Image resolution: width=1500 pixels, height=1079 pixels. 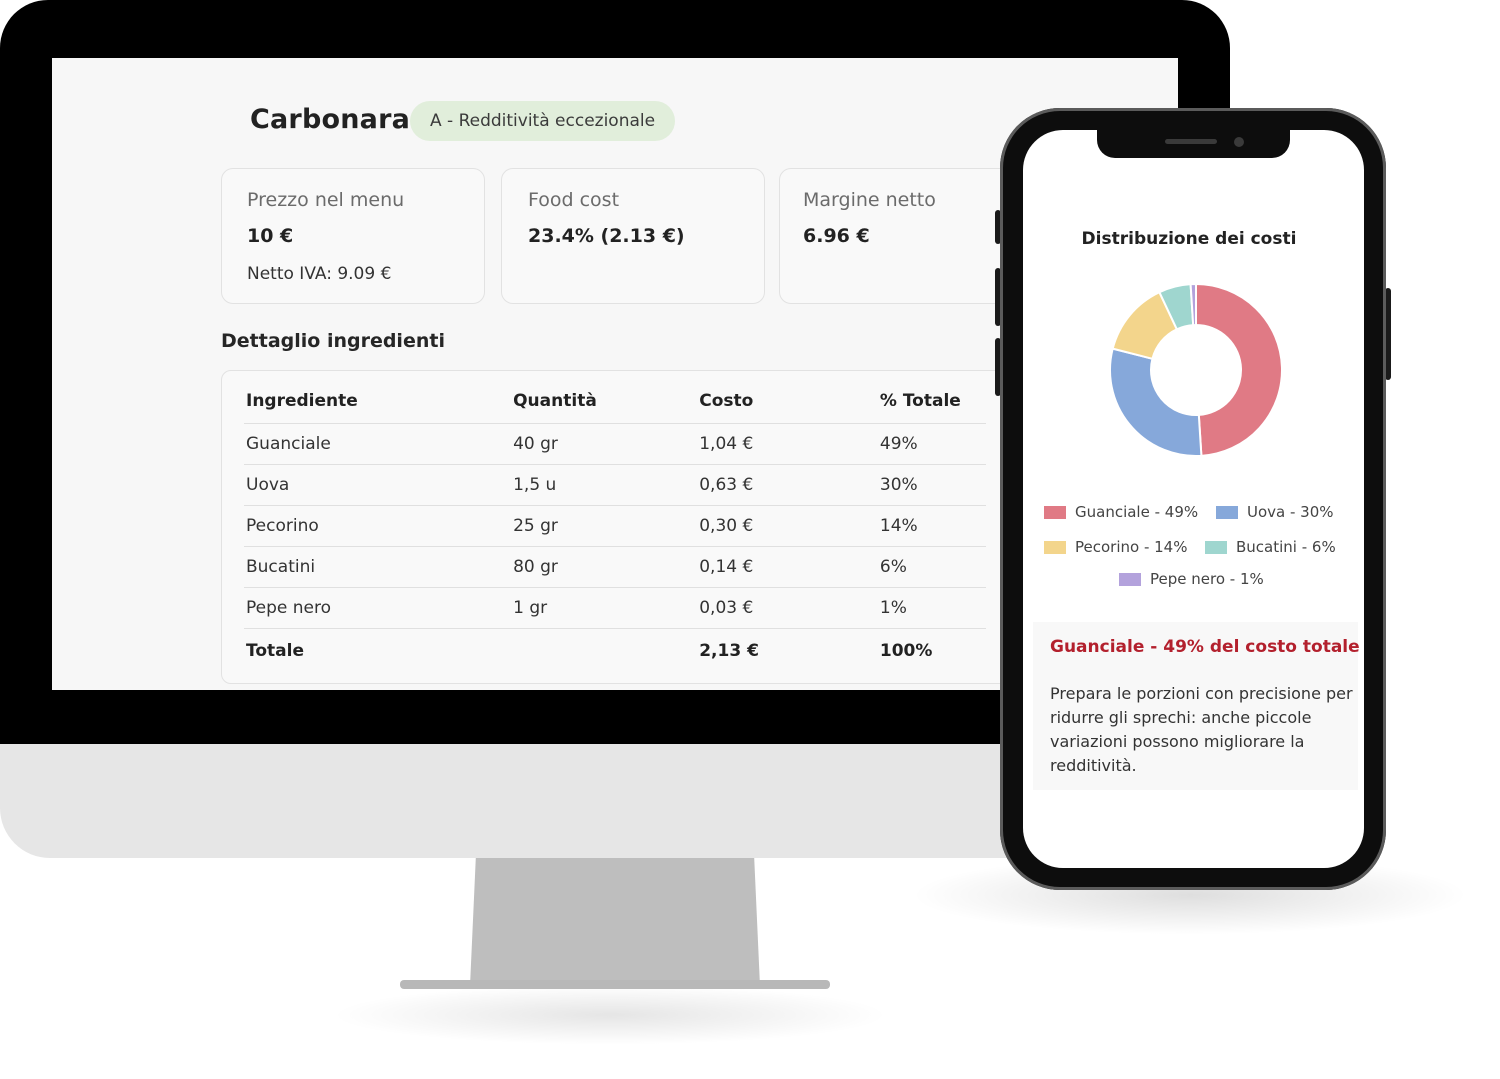 I want to click on table-cell: 1%, so click(x=931, y=608).